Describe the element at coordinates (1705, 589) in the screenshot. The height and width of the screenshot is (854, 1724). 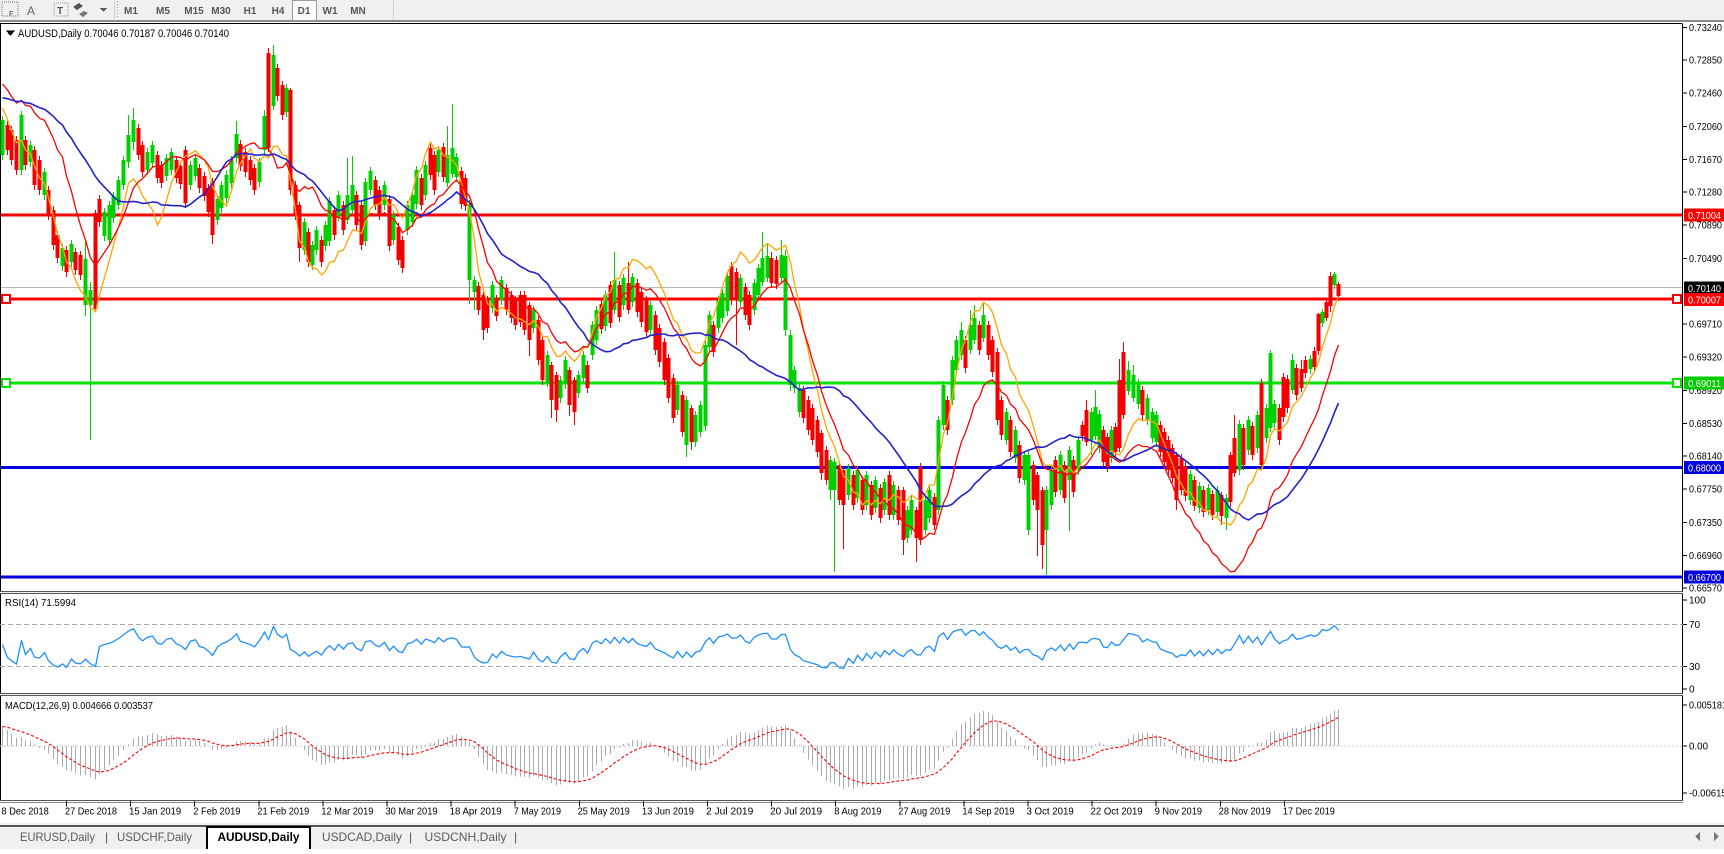
I see `svg-text: 0.66570` at that location.